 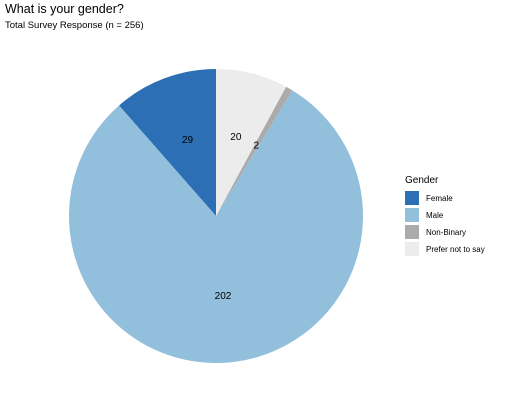 I want to click on pie-slice-female, so click(x=167, y=142).